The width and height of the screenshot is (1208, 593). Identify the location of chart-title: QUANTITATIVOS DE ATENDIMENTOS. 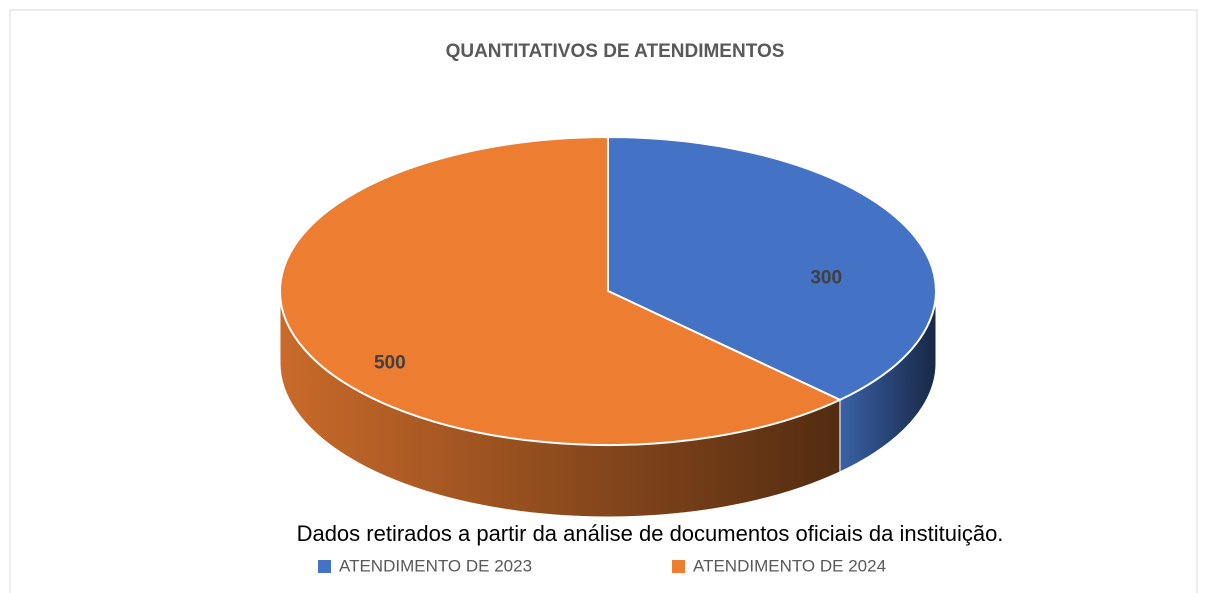
(615, 51).